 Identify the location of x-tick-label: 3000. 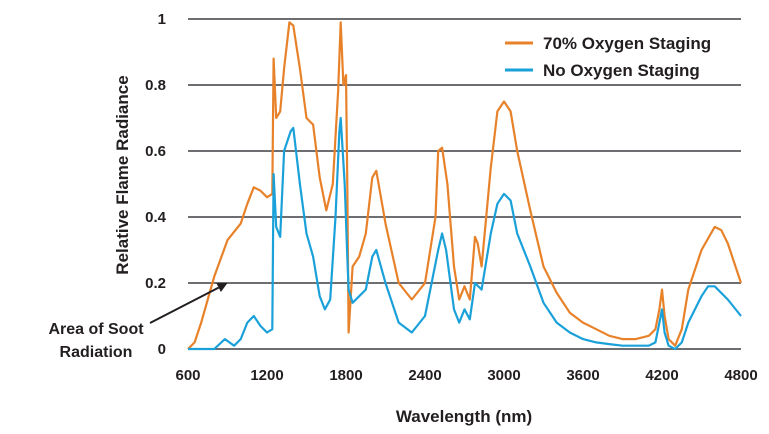
(503, 375).